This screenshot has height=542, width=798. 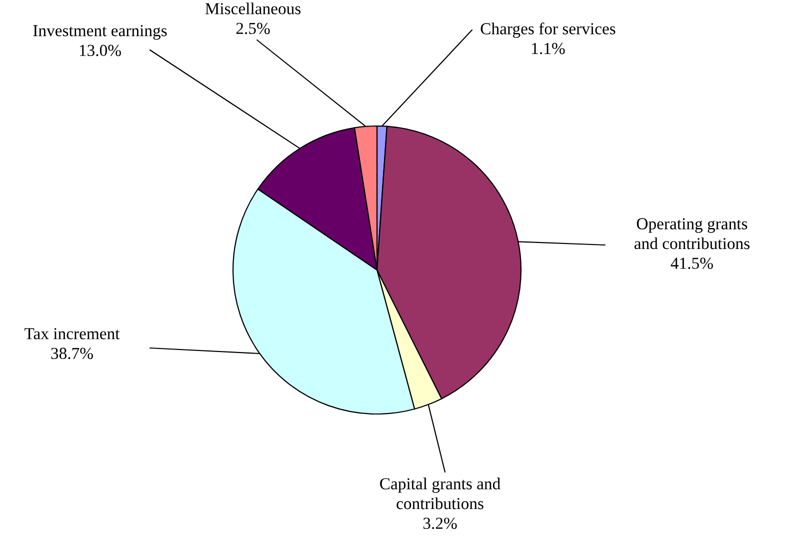 I want to click on data-label: 13.0%, so click(x=100, y=50).